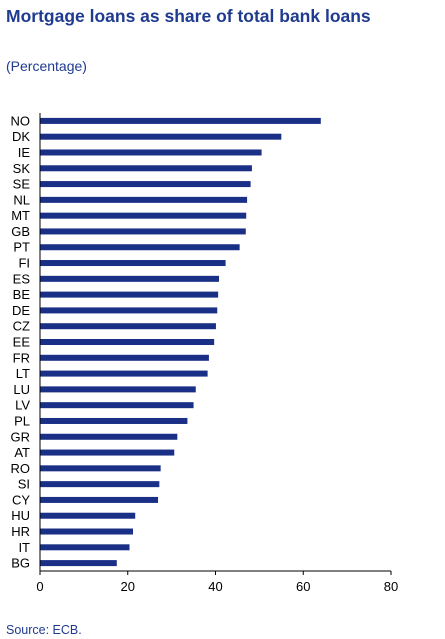 Image resolution: width=445 pixels, height=639 pixels. What do you see at coordinates (114, 420) in the screenshot?
I see `bar-pl` at bounding box center [114, 420].